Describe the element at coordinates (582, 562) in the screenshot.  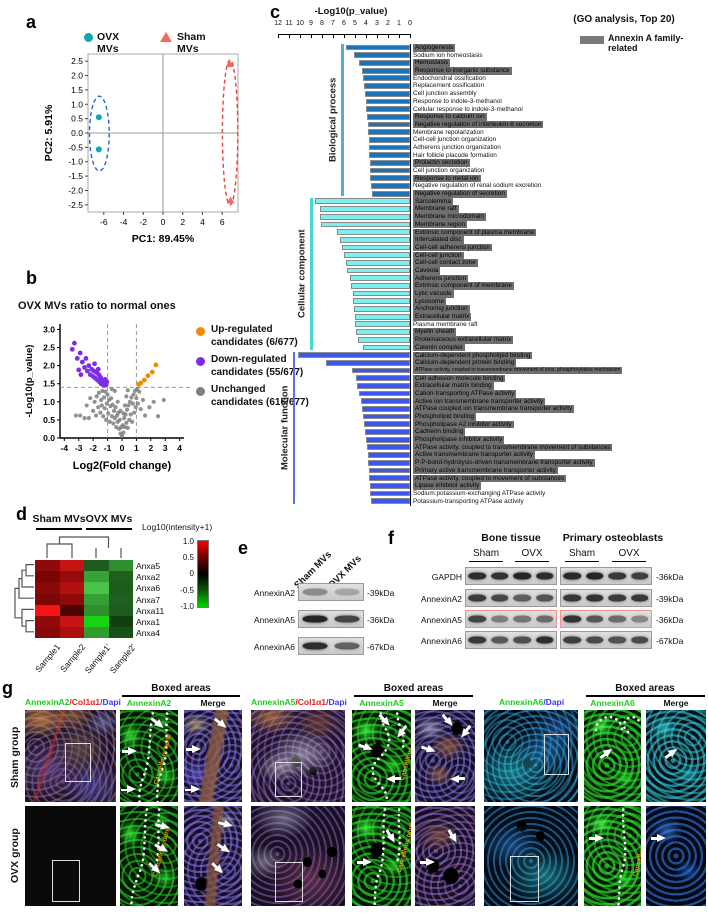
I see `f-sub-line` at that location.